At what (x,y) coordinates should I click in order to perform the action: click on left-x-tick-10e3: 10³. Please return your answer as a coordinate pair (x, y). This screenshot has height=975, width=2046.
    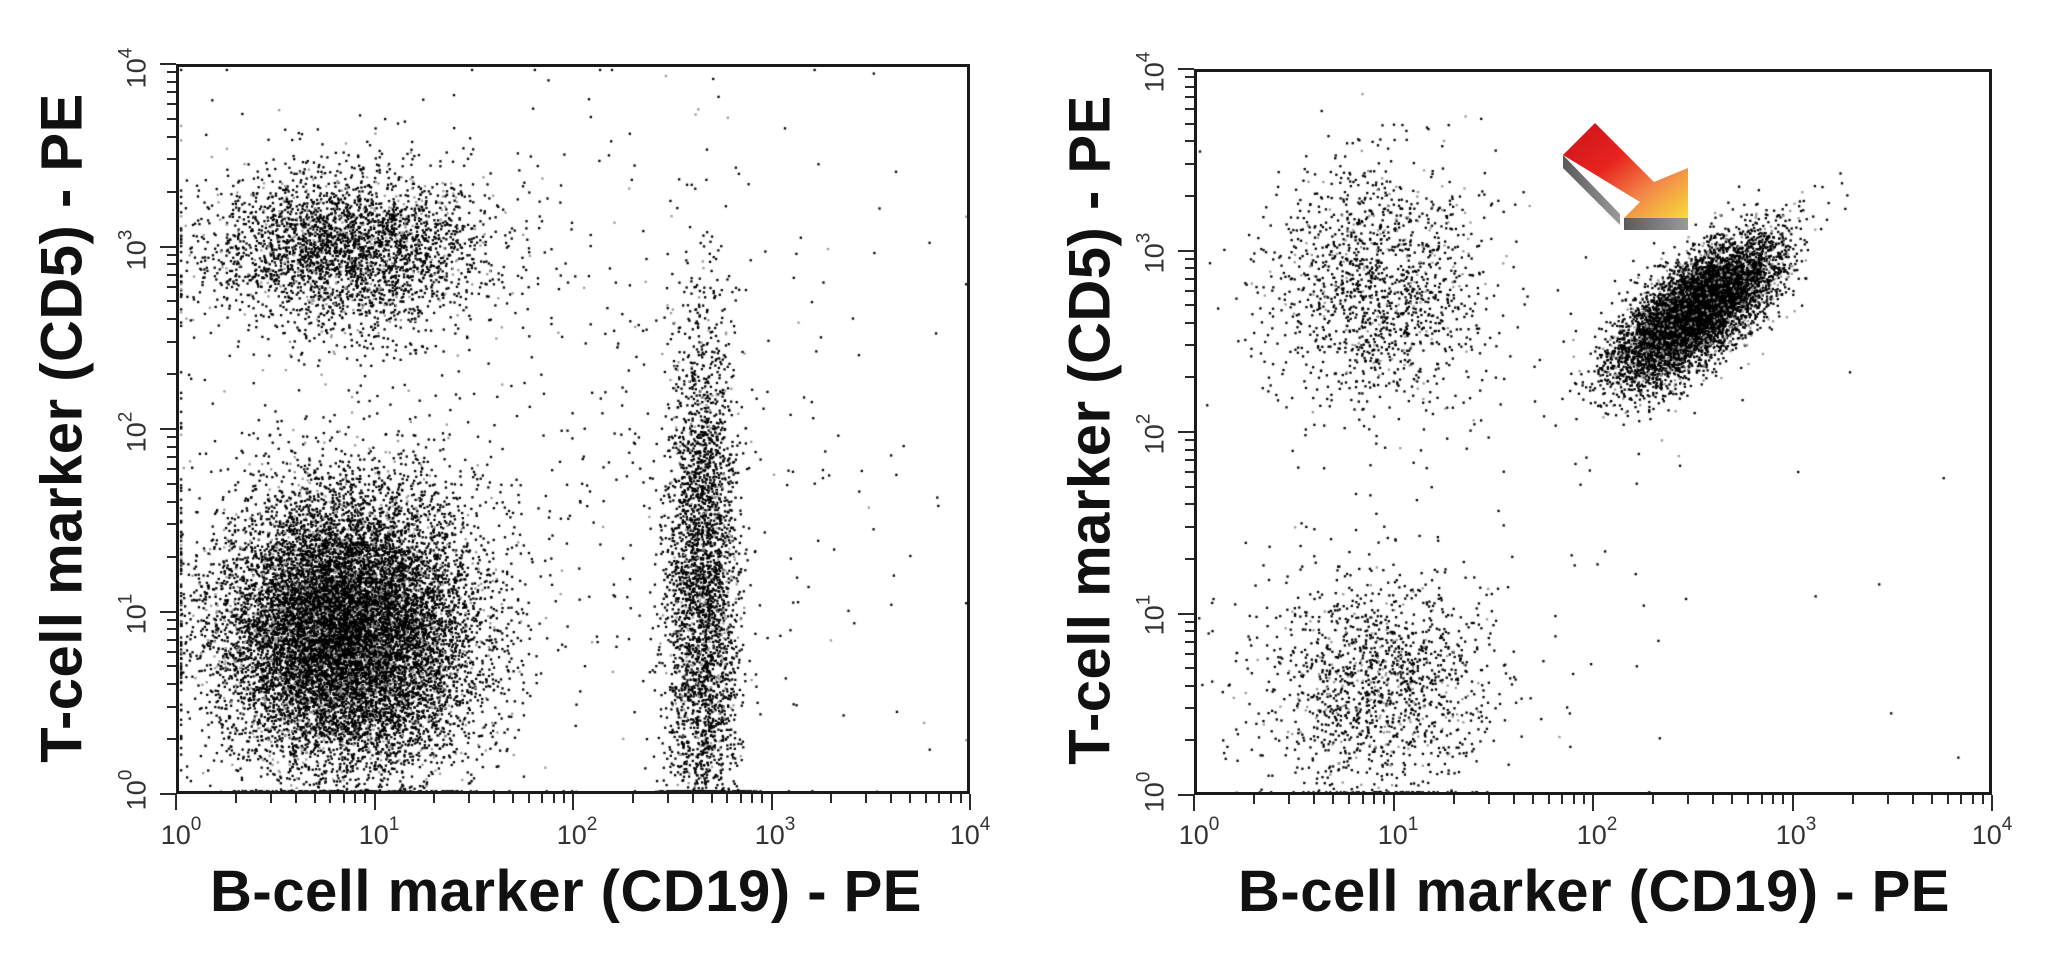
    Looking at the image, I should click on (775, 832).